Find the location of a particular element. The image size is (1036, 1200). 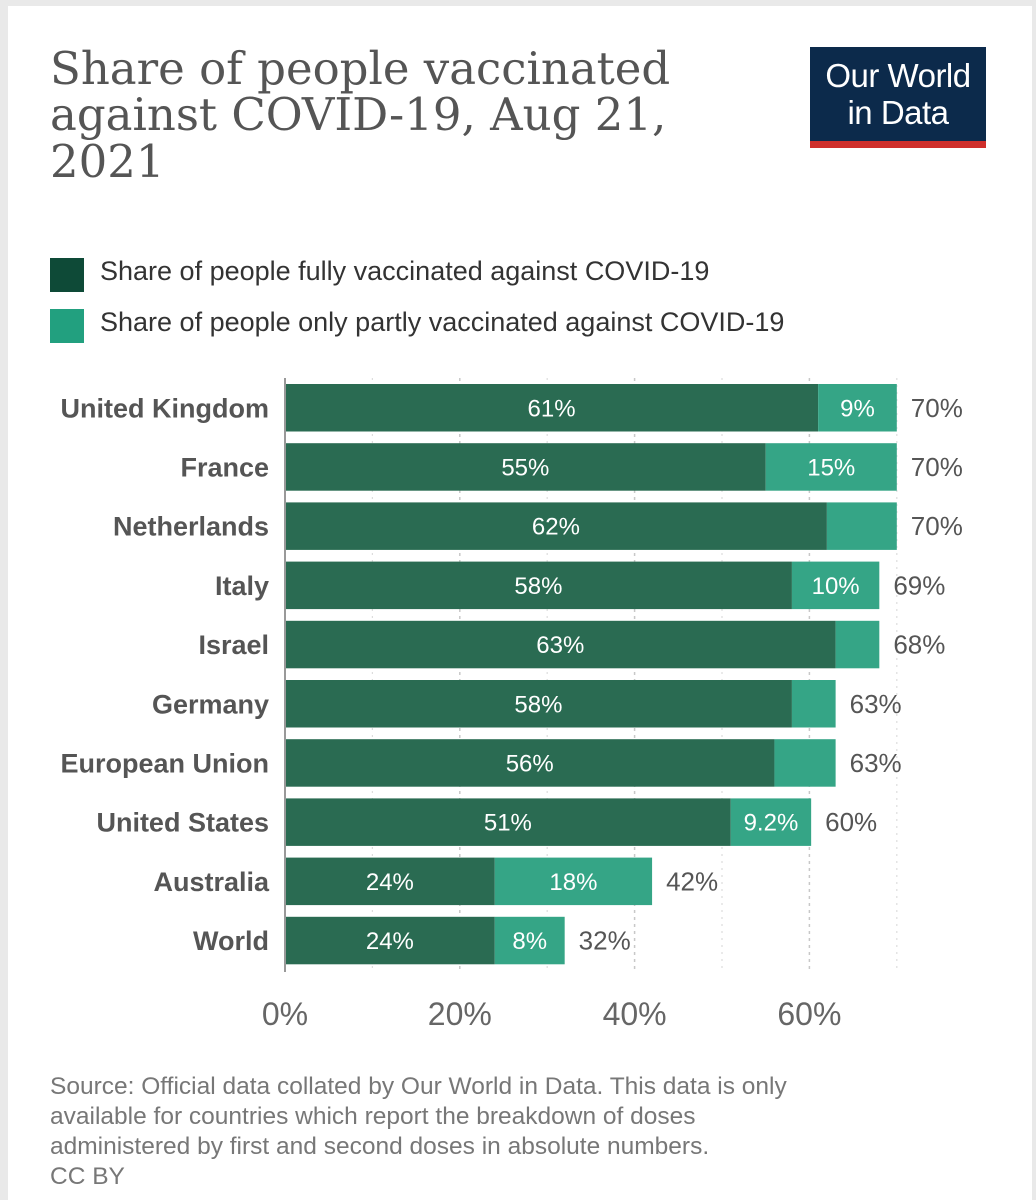

total-label-united-states: 60% is located at coordinates (851, 822).